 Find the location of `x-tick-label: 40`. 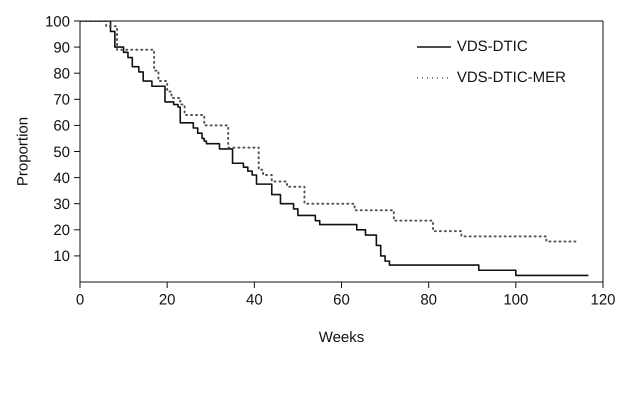

x-tick-label: 40 is located at coordinates (254, 300).